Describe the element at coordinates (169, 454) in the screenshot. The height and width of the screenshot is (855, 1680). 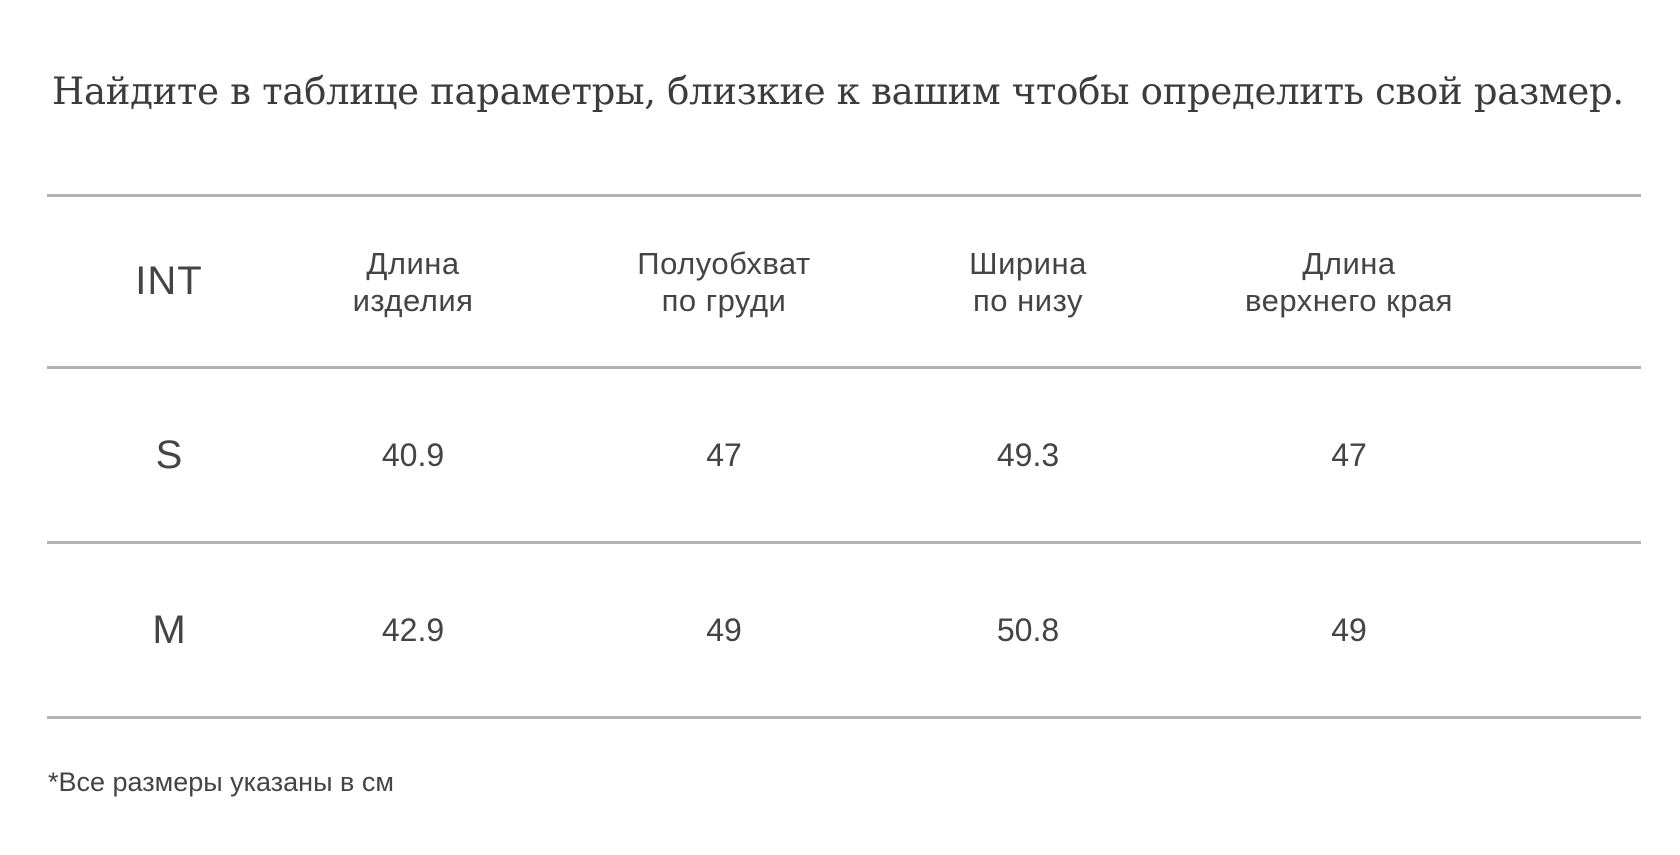
I see `size-cell: S` at that location.